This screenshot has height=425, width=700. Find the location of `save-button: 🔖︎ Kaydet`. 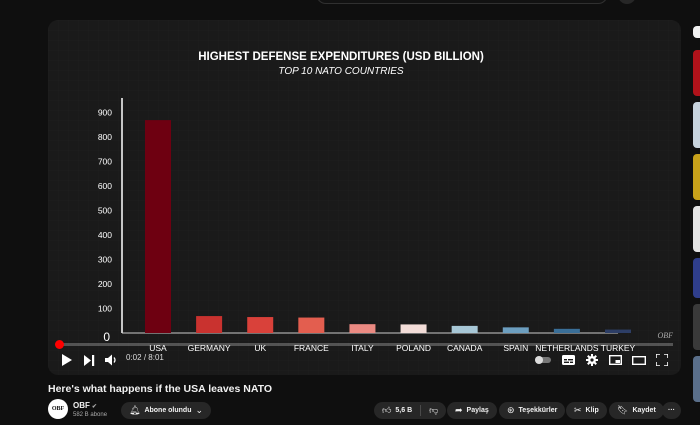

save-button: 🔖︎ Kaydet is located at coordinates (636, 410).